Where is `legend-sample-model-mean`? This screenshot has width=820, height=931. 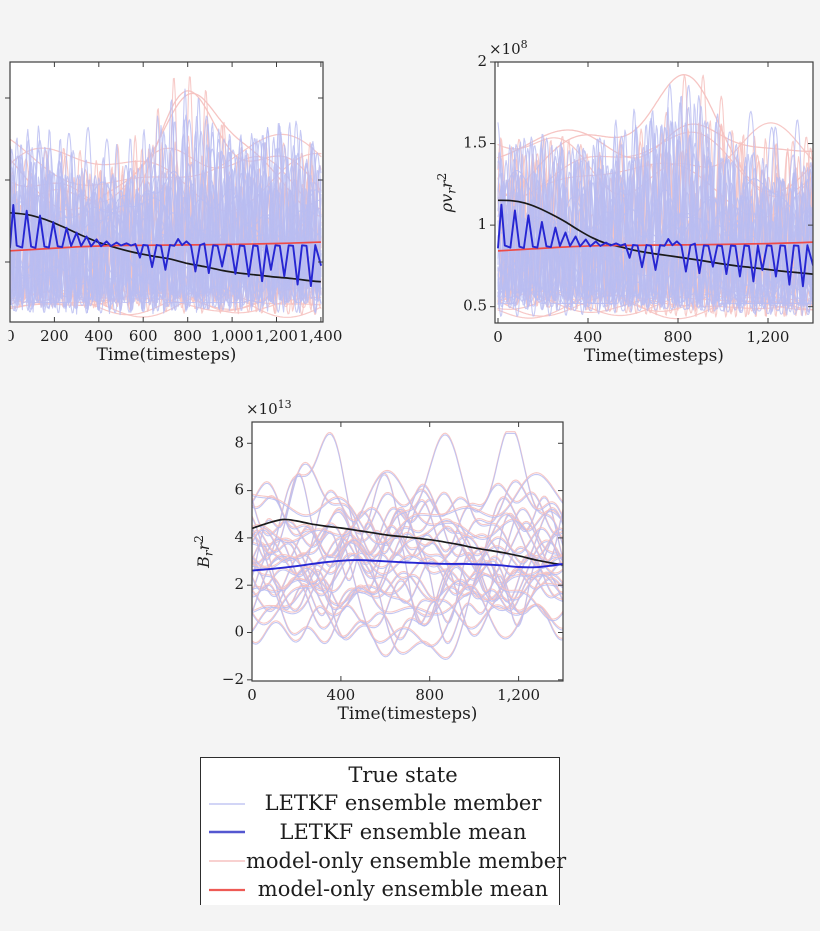
legend-sample-model-mean is located at coordinates (224, 890).